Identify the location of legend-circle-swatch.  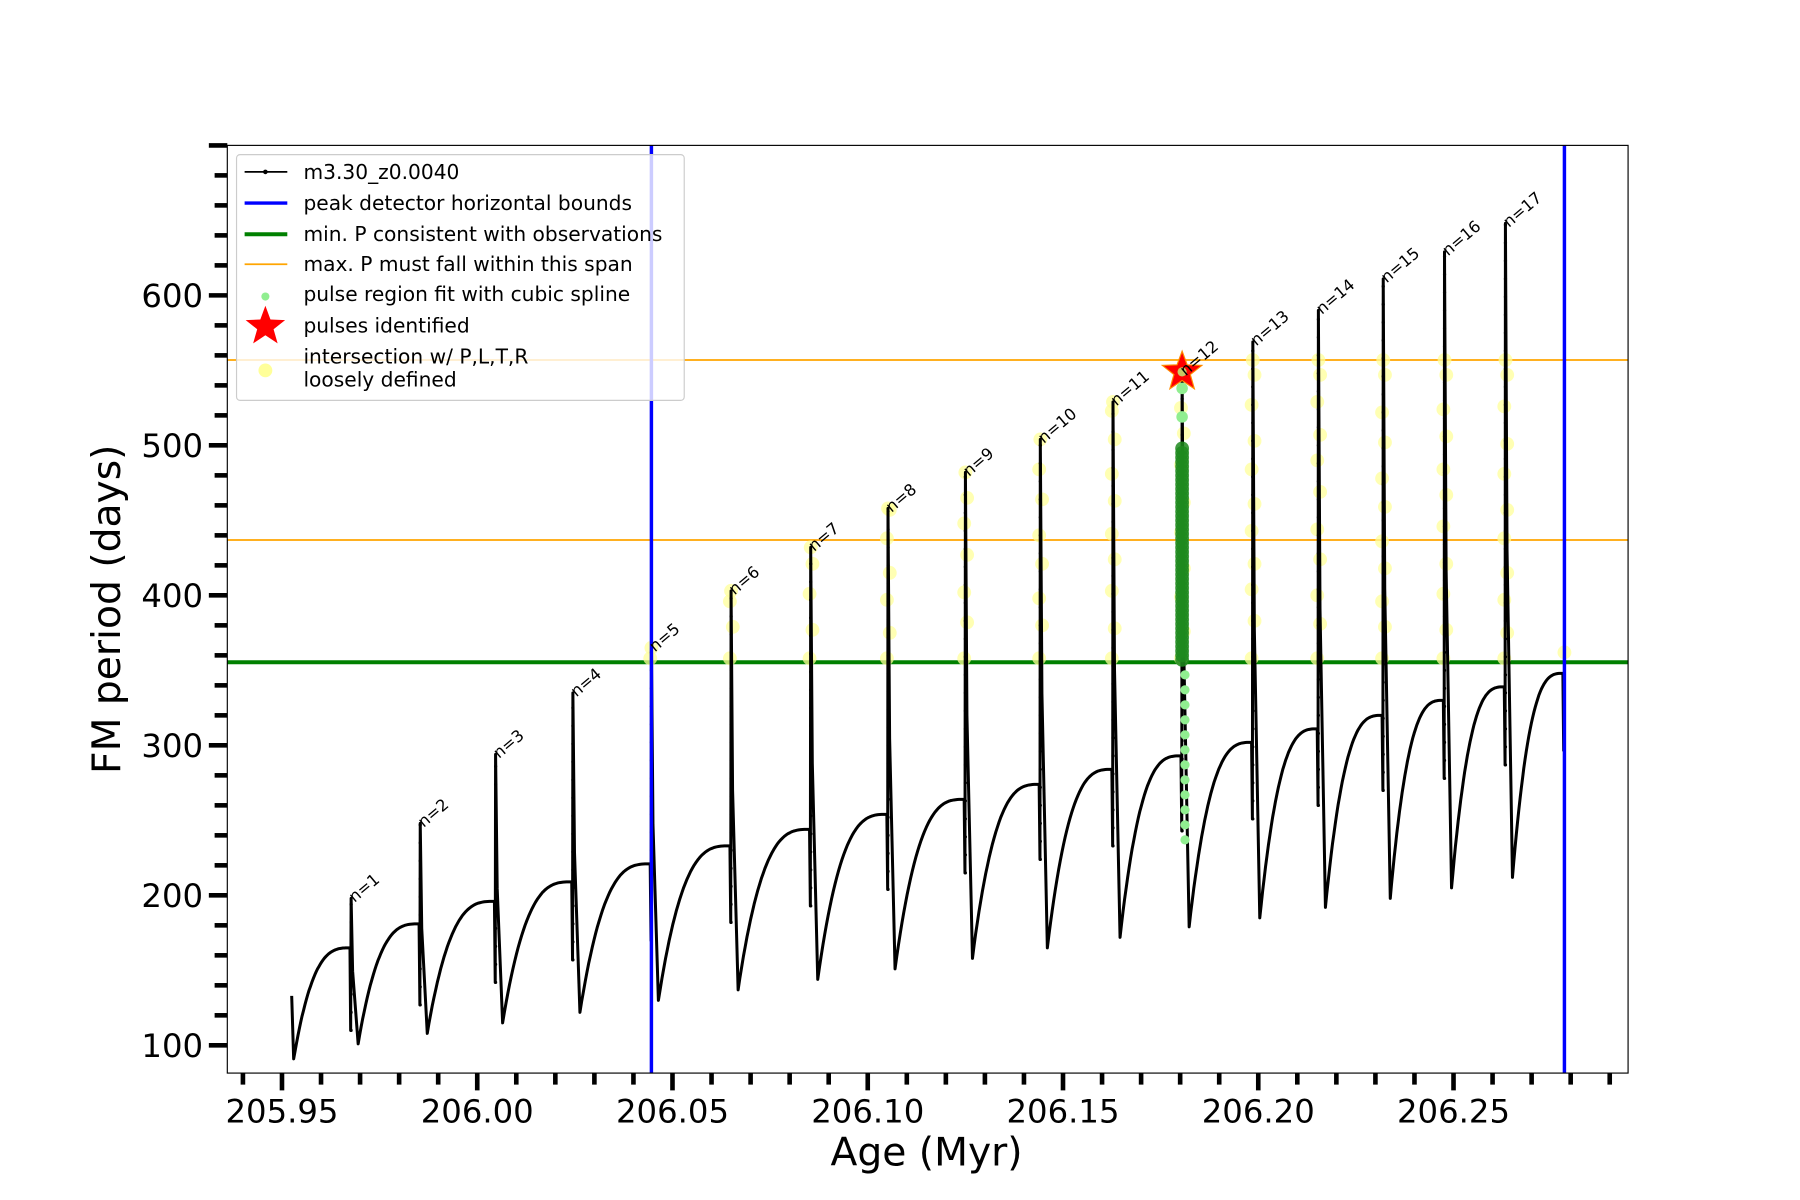
(265, 370).